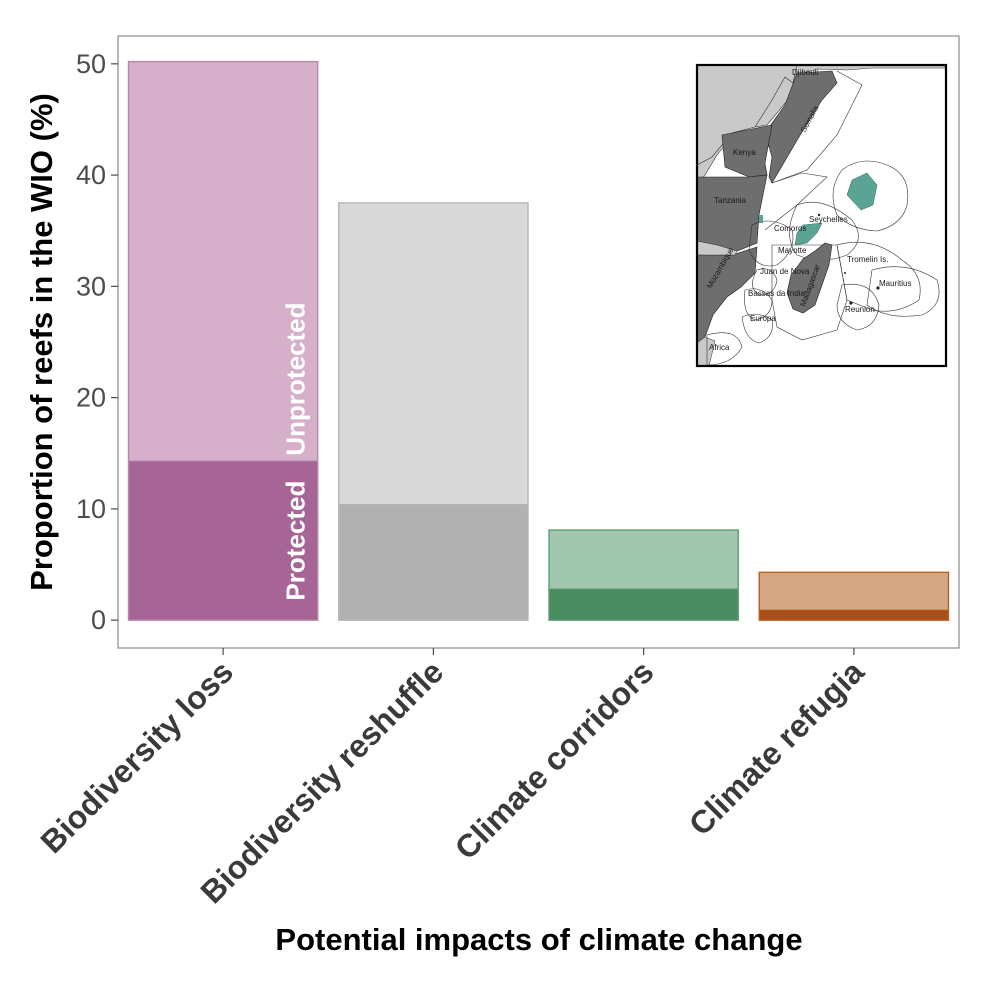 The width and height of the screenshot is (996, 996). Describe the element at coordinates (809, 278) in the screenshot. I see `map-madagascar` at that location.